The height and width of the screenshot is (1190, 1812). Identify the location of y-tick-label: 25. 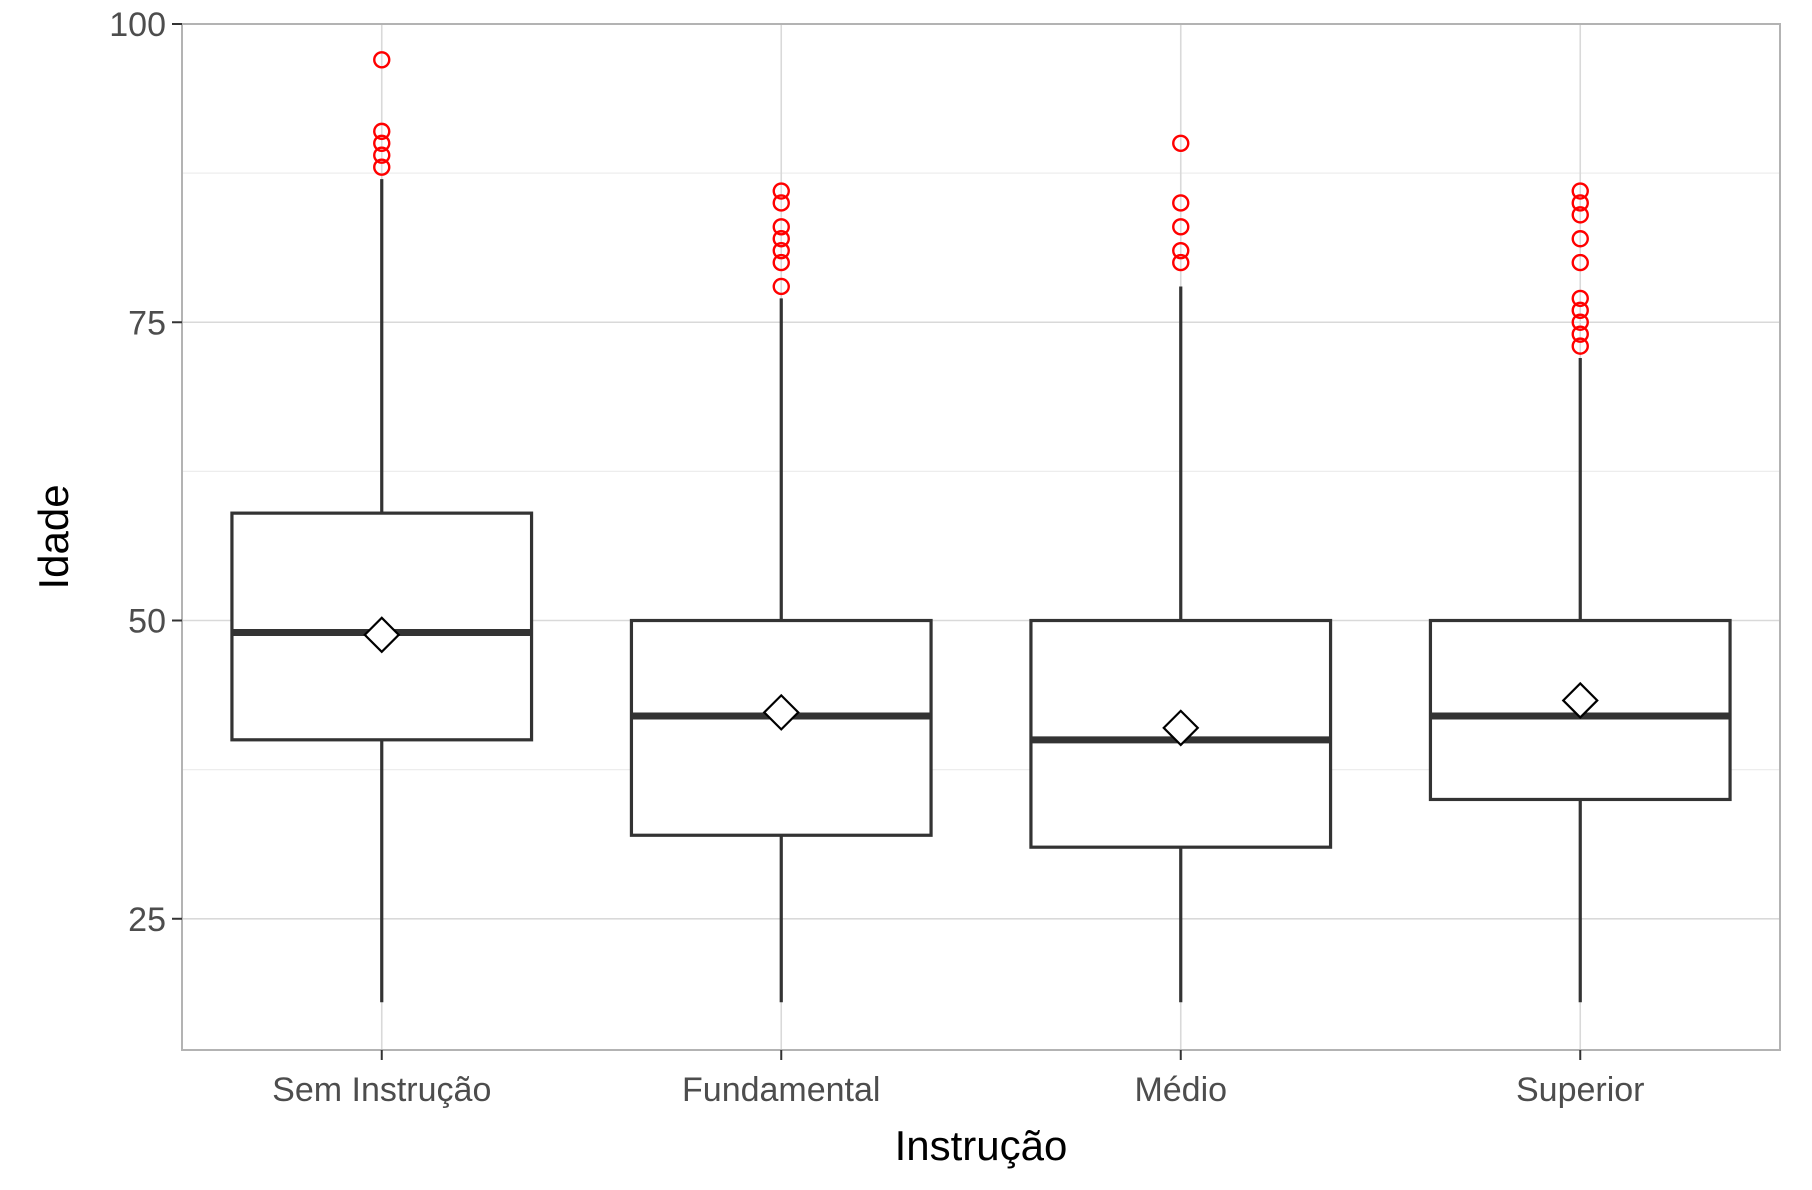
(147, 920).